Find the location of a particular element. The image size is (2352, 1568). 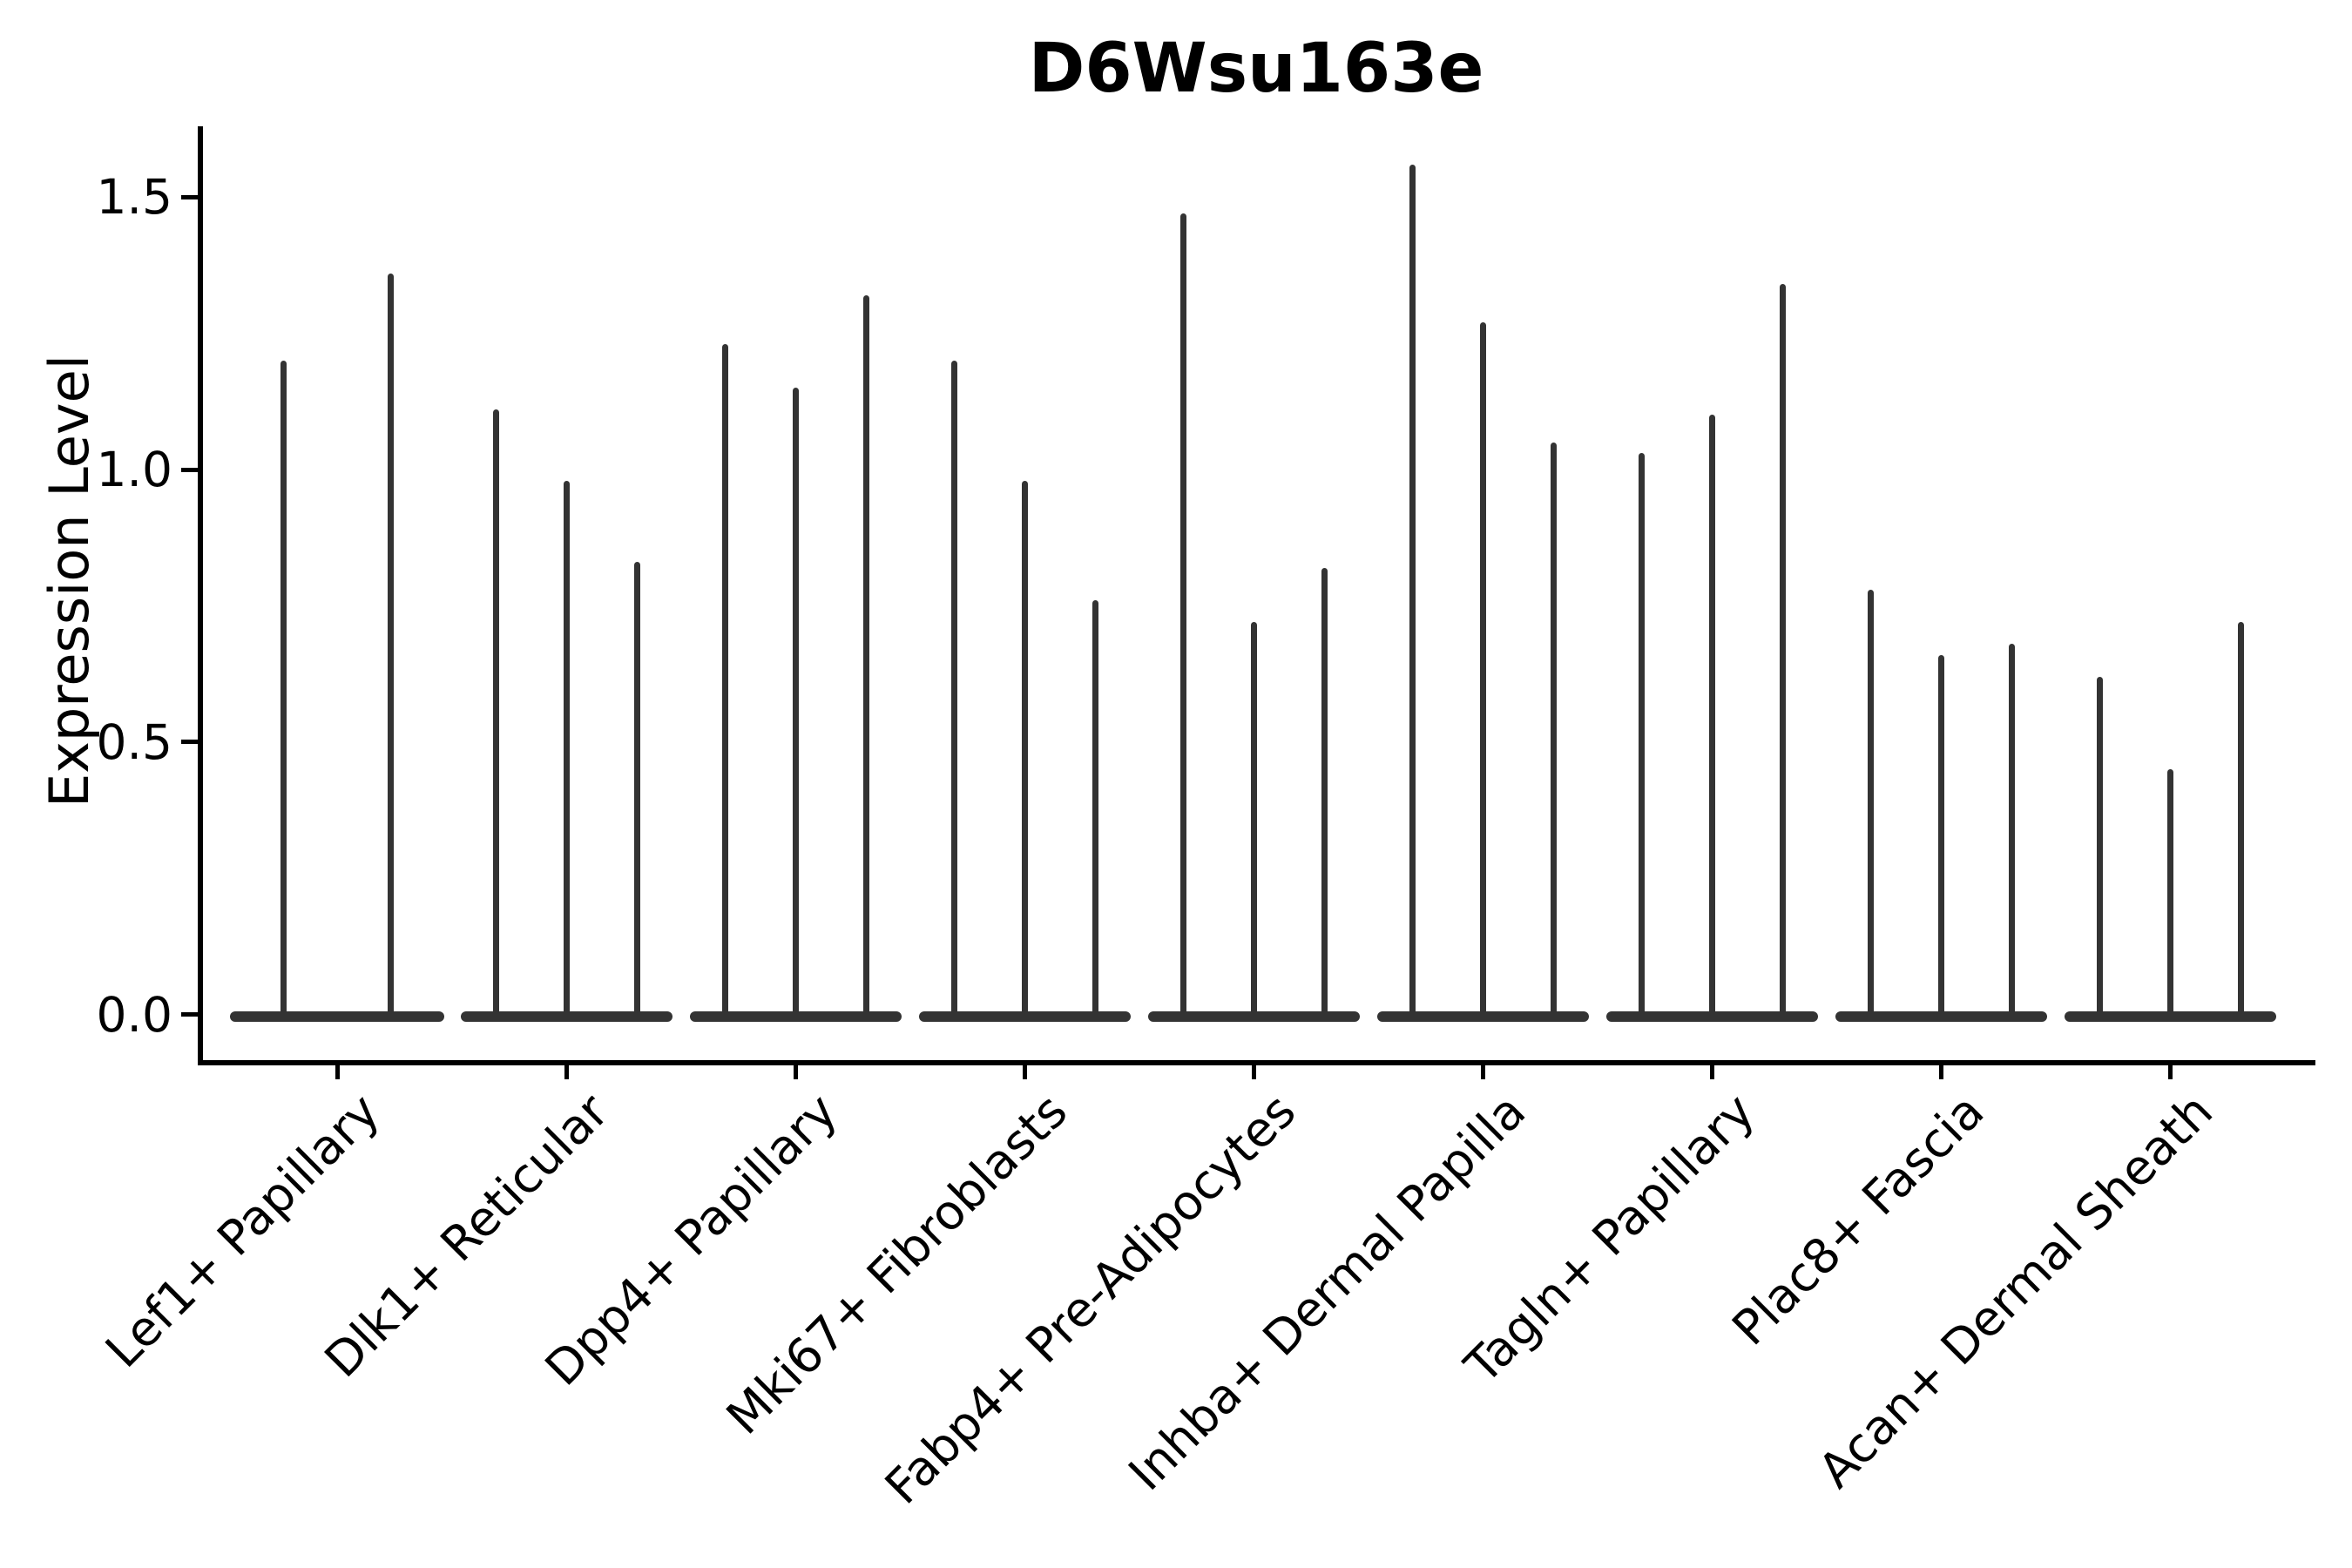

y-tick-label: 0.0 is located at coordinates (134, 1014).